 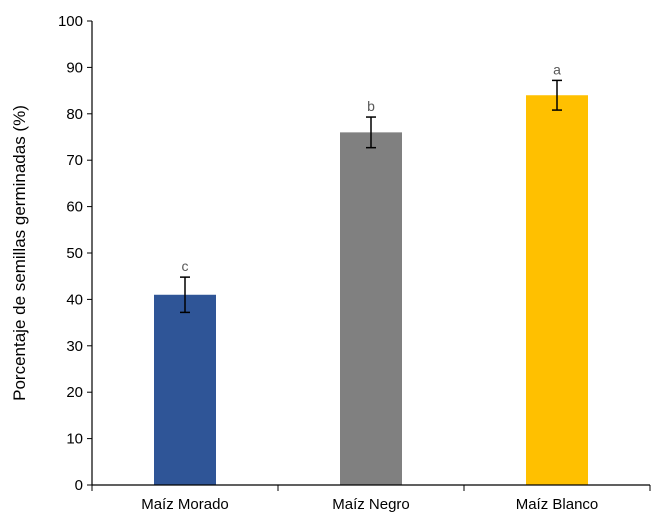 I want to click on y-tick-label: 80, so click(x=74, y=114).